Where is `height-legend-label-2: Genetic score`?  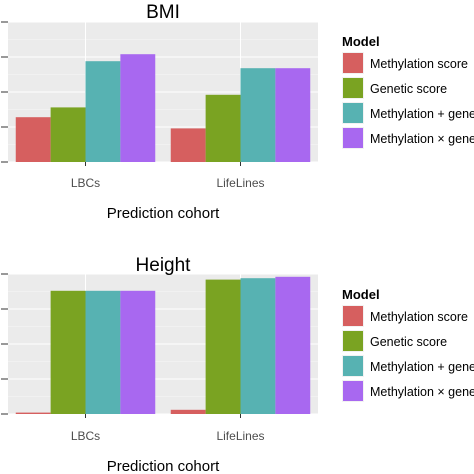
height-legend-label-2: Genetic score is located at coordinates (408, 342).